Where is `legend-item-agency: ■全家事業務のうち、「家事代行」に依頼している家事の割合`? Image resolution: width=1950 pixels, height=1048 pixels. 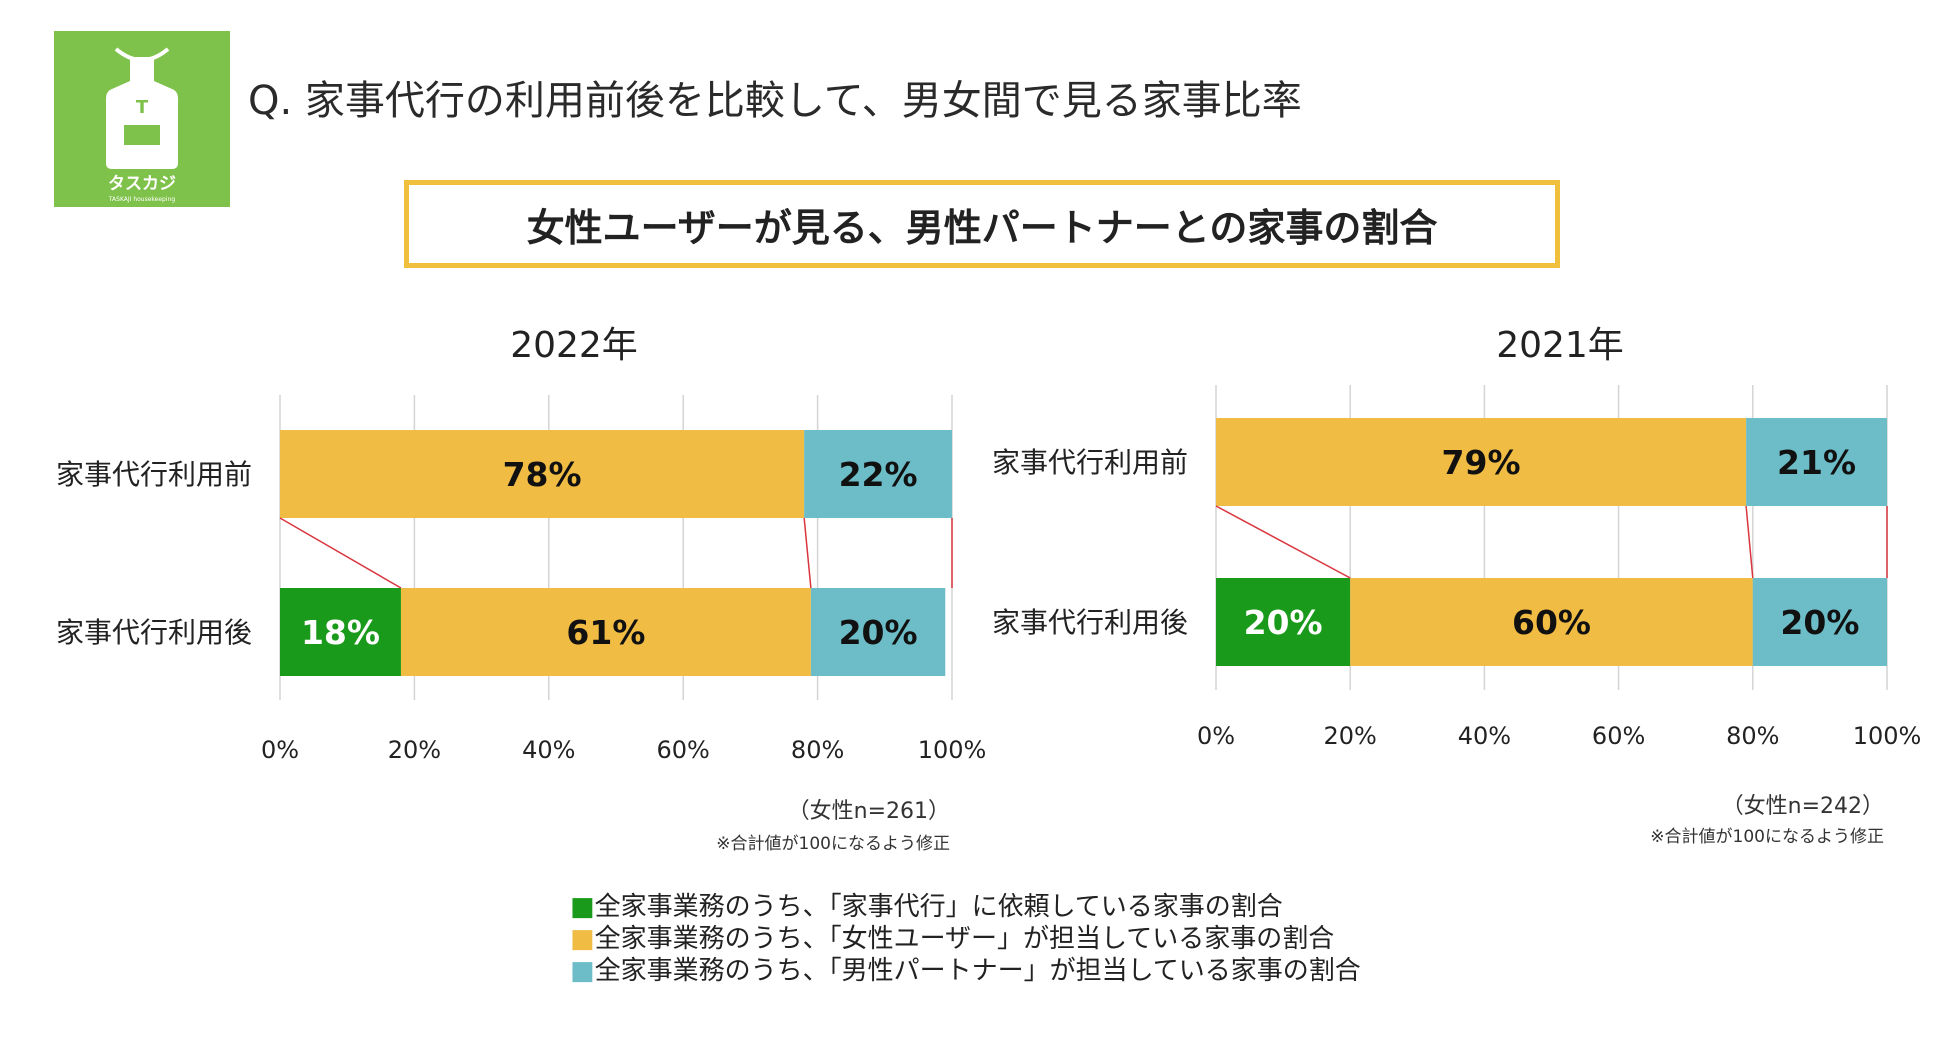 legend-item-agency: ■全家事業務のうち、「家事代行」に依頼している家事の割合 is located at coordinates (965, 904).